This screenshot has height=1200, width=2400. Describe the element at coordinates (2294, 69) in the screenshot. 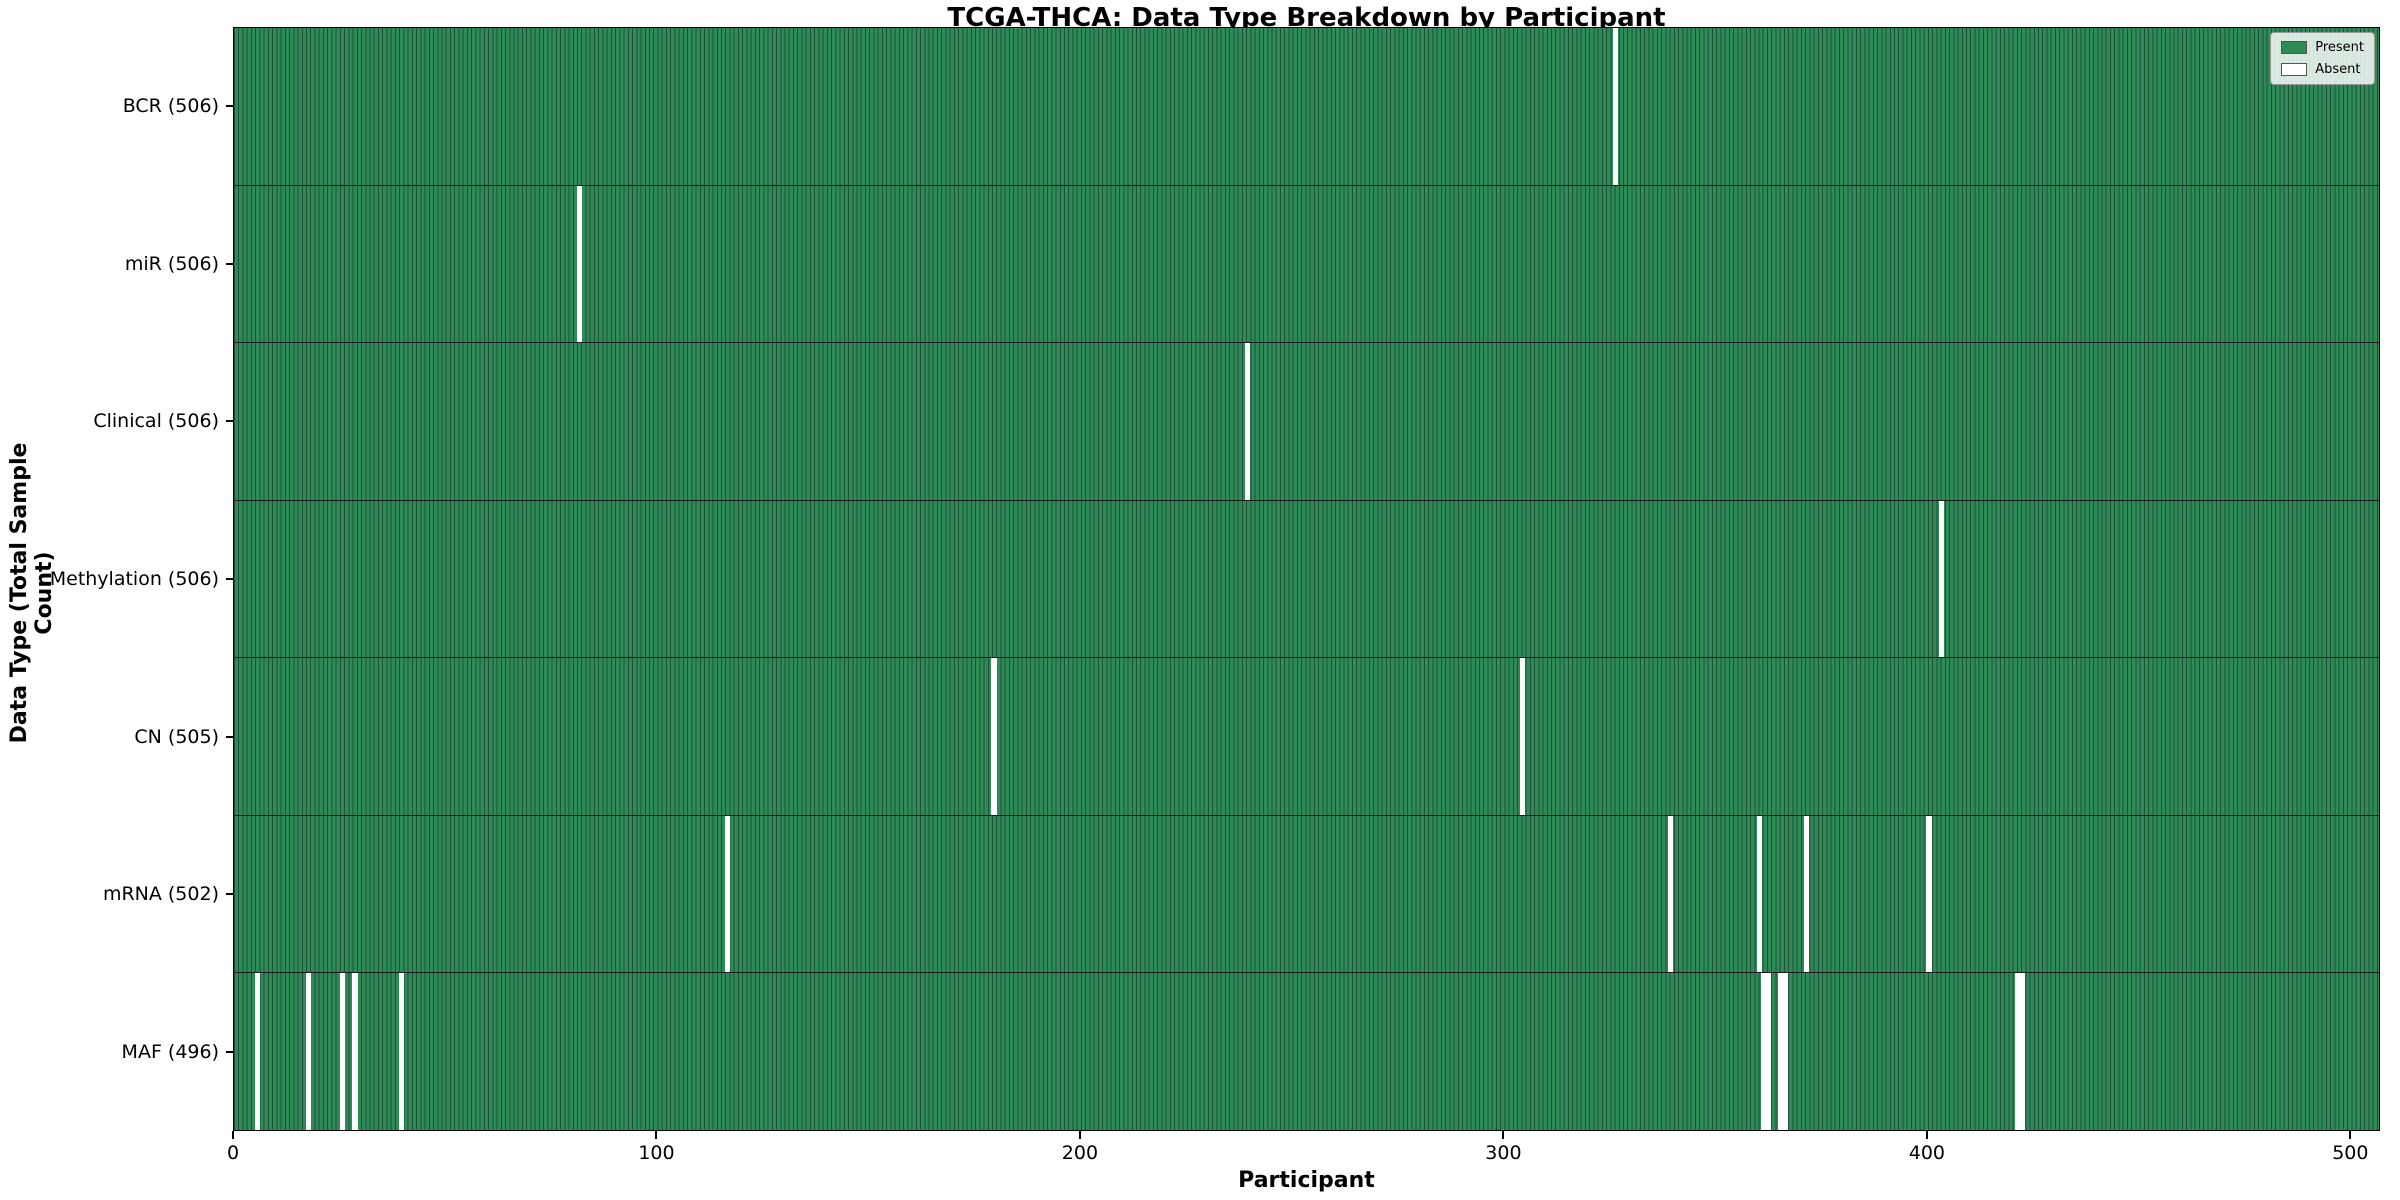

I see `legend-swatch-absent-icon` at that location.